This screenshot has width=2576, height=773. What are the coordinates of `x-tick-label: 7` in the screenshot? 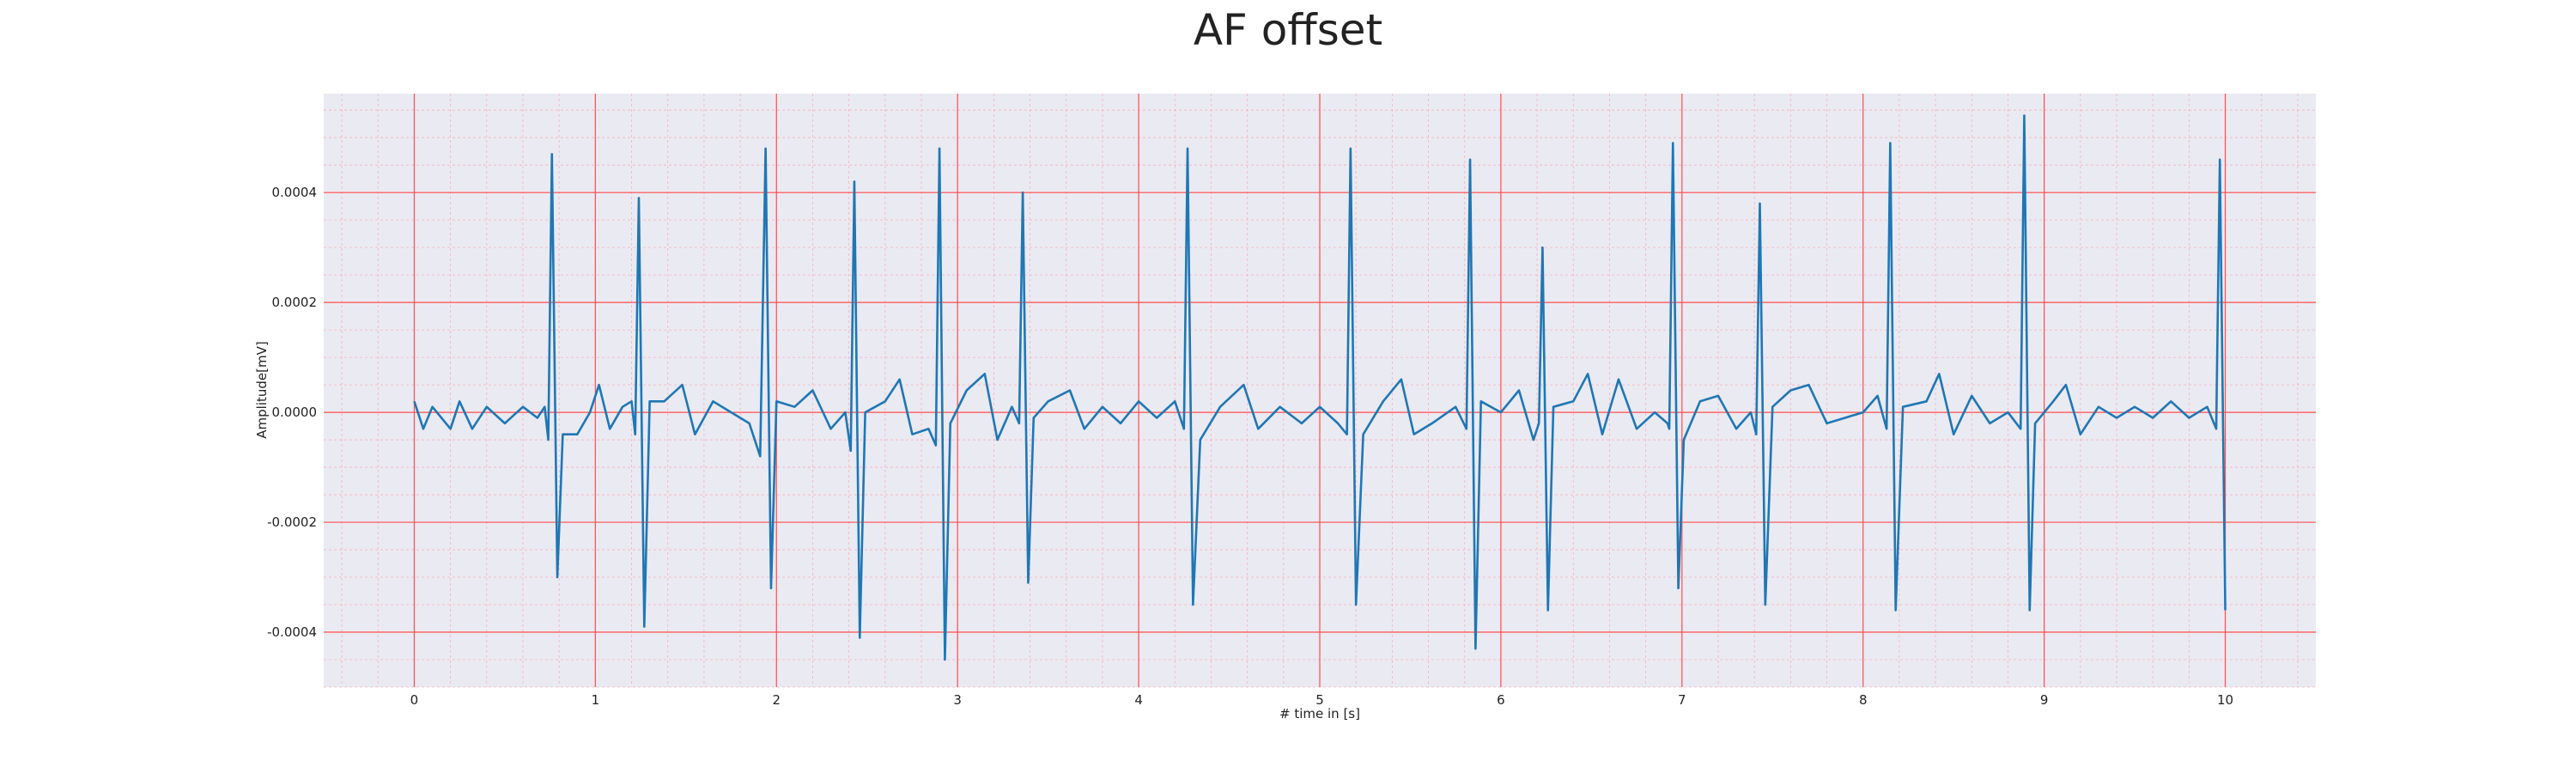 It's located at (1682, 700).